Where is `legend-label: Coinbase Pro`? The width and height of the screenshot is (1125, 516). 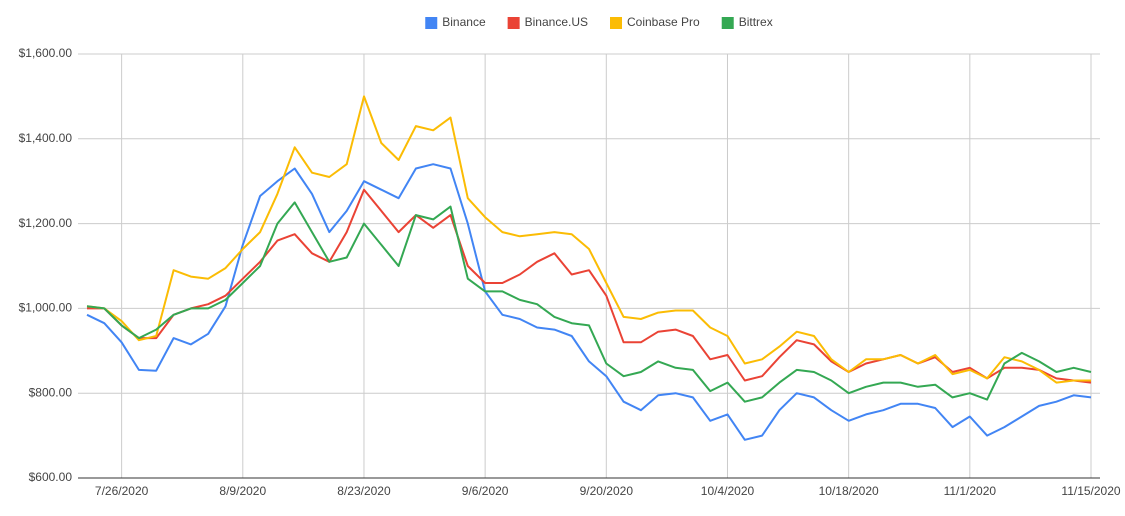
legend-label: Coinbase Pro is located at coordinates (663, 22).